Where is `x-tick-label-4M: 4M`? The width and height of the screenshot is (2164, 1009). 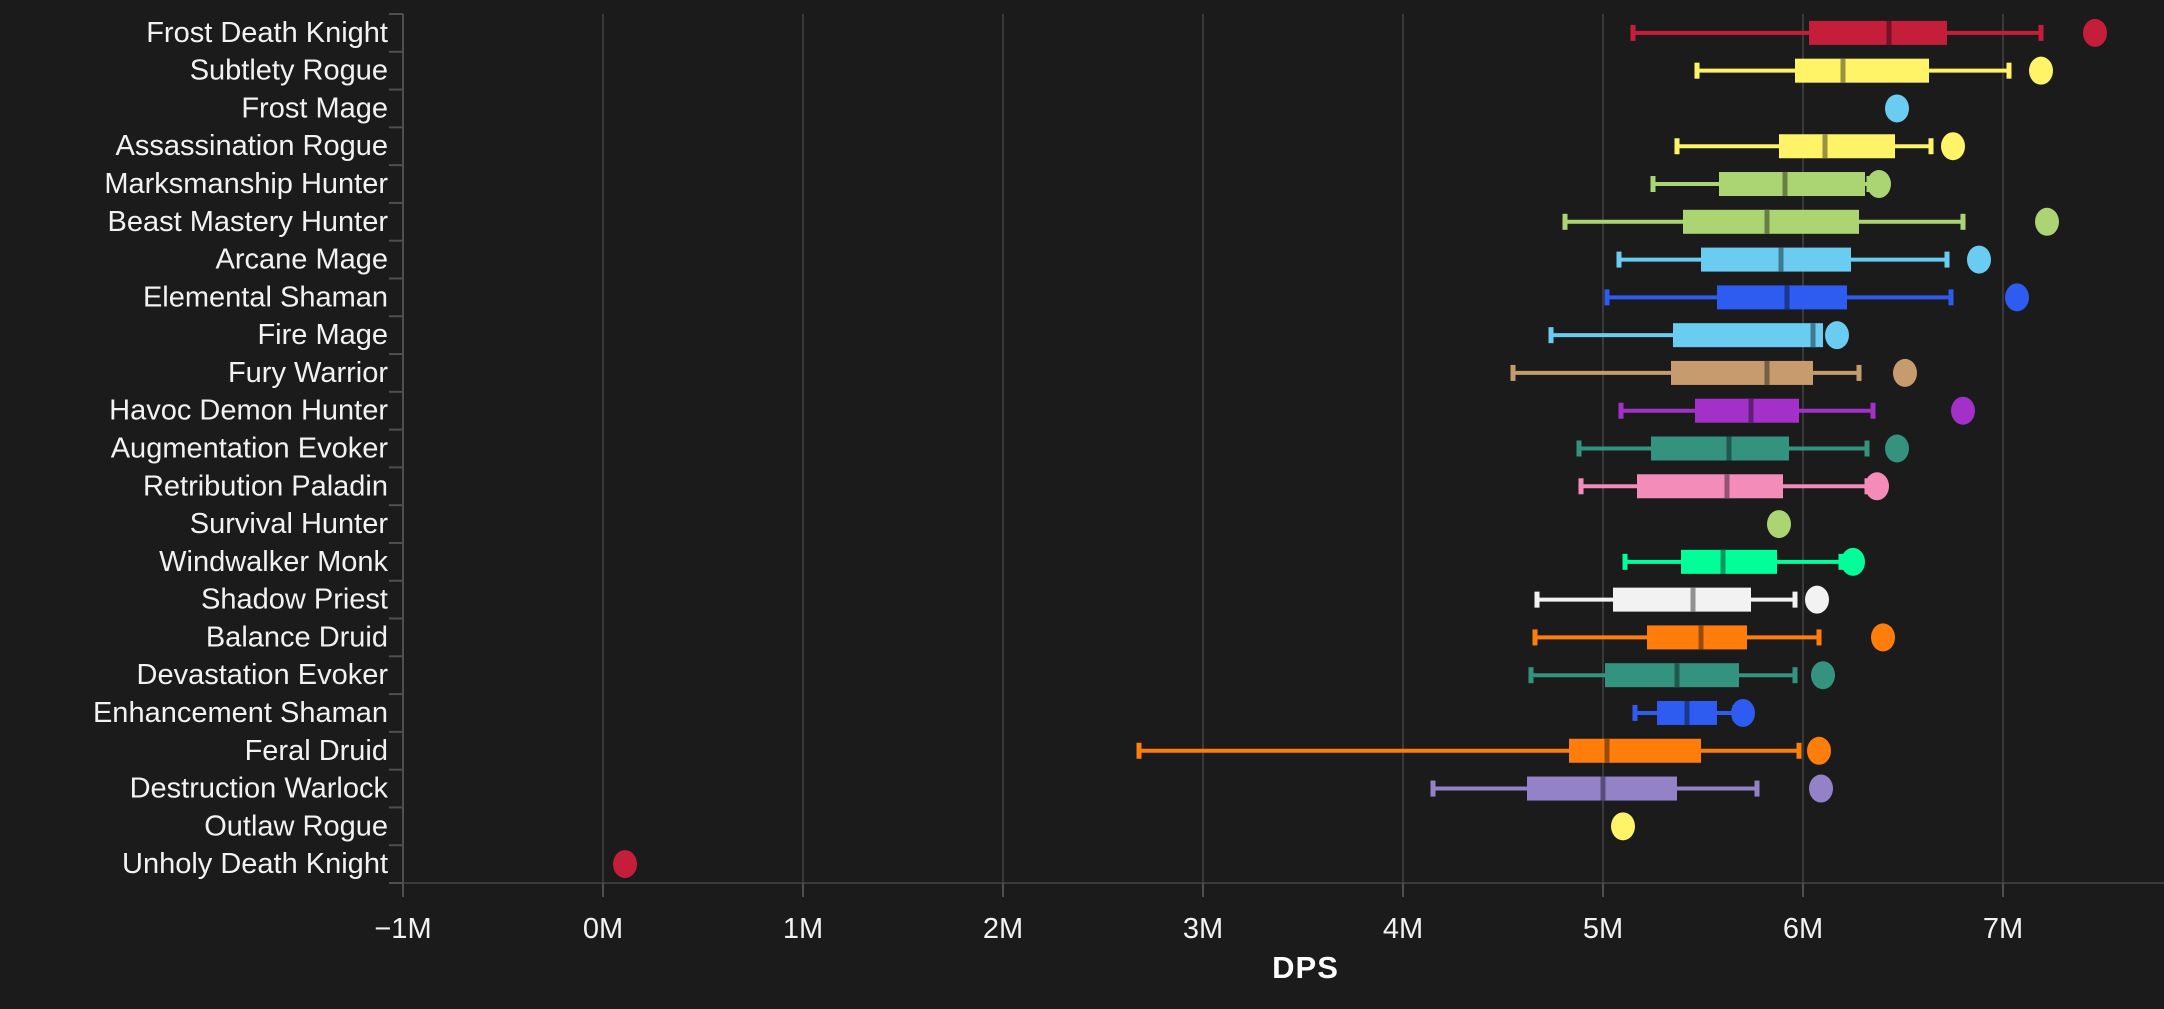
x-tick-label-4M: 4M is located at coordinates (1403, 929).